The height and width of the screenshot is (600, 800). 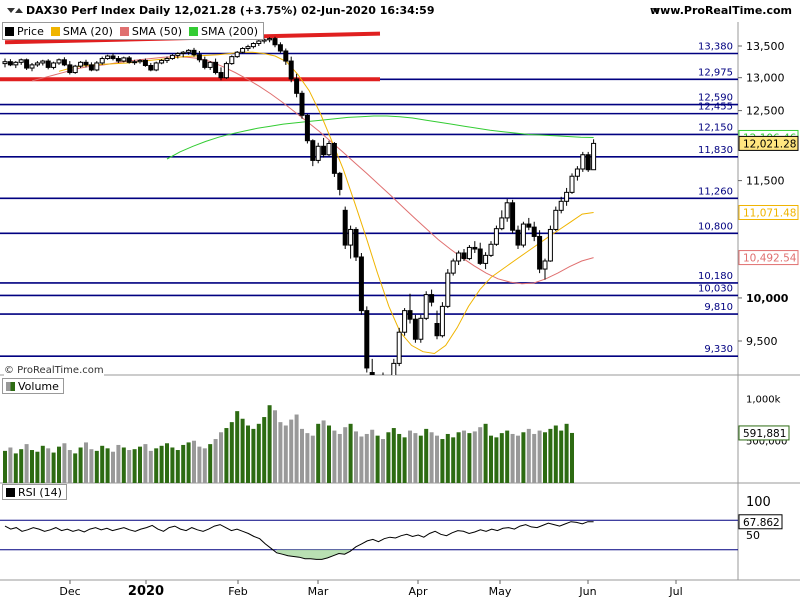 What do you see at coordinates (587, 591) in the screenshot?
I see `x-tick-label: Jun` at bounding box center [587, 591].